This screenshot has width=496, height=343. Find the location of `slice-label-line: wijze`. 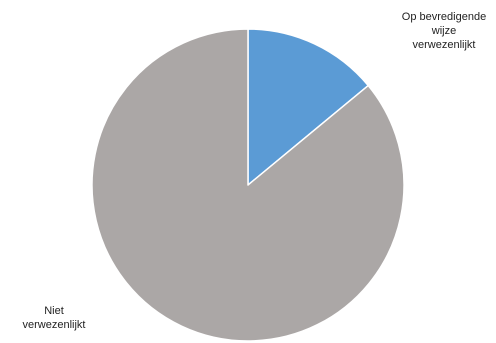

slice-label-line: wijze is located at coordinates (443, 31).